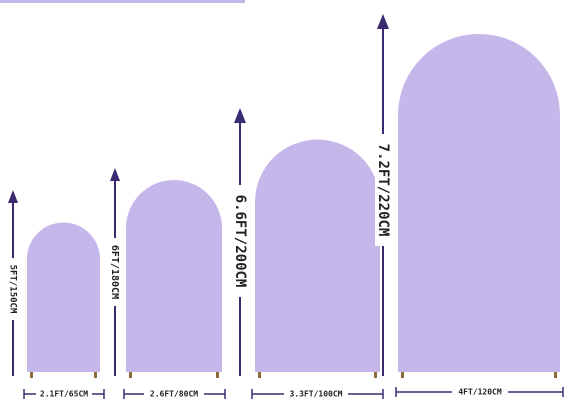 This screenshot has width=575, height=415. I want to click on height-label: 5FT/150CM, so click(13, 289).